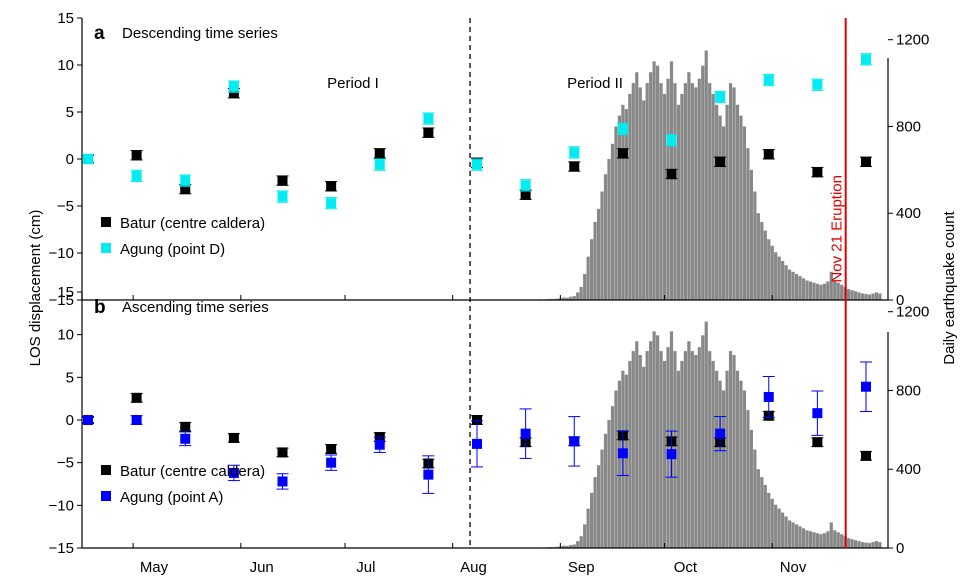 The width and height of the screenshot is (966, 576). What do you see at coordinates (106, 222) in the screenshot?
I see `legend-swatch` at bounding box center [106, 222].